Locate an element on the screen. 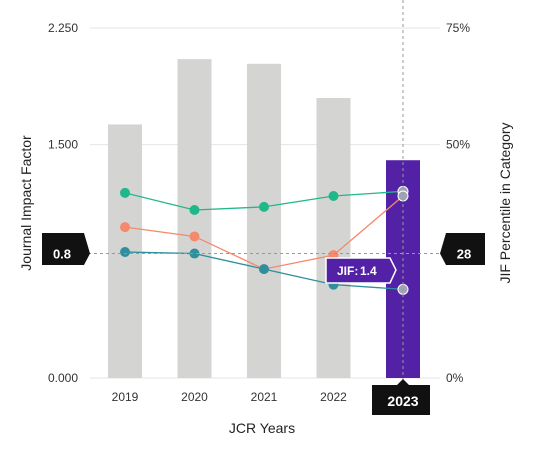 The image size is (533, 450). crosshair-x-badge is located at coordinates (401, 397).